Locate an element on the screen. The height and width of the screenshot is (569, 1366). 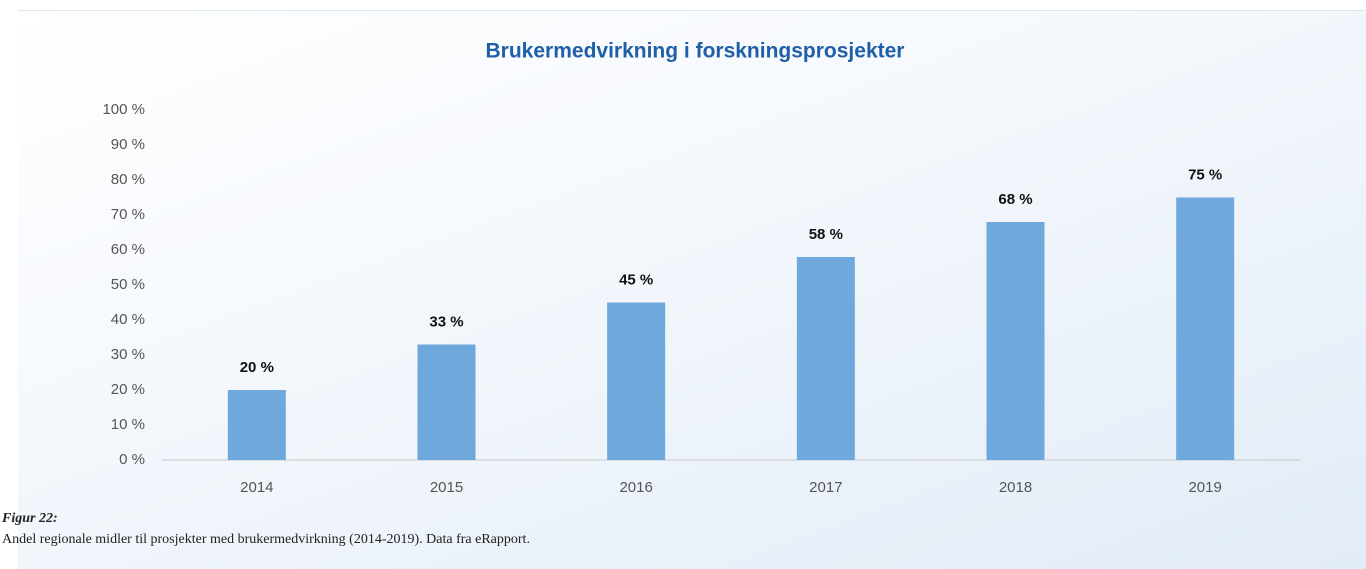
x-tick-label: 2018 is located at coordinates (1015, 487).